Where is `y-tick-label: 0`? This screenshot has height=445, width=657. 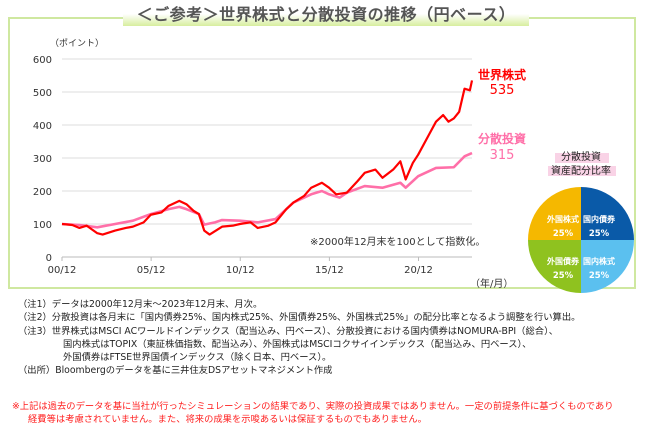
y-tick-label: 0 is located at coordinates (49, 258).